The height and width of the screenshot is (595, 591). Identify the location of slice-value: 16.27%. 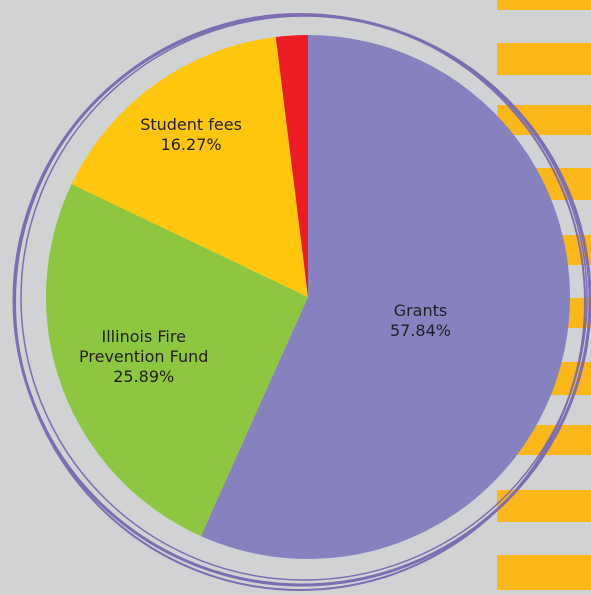
(191, 144).